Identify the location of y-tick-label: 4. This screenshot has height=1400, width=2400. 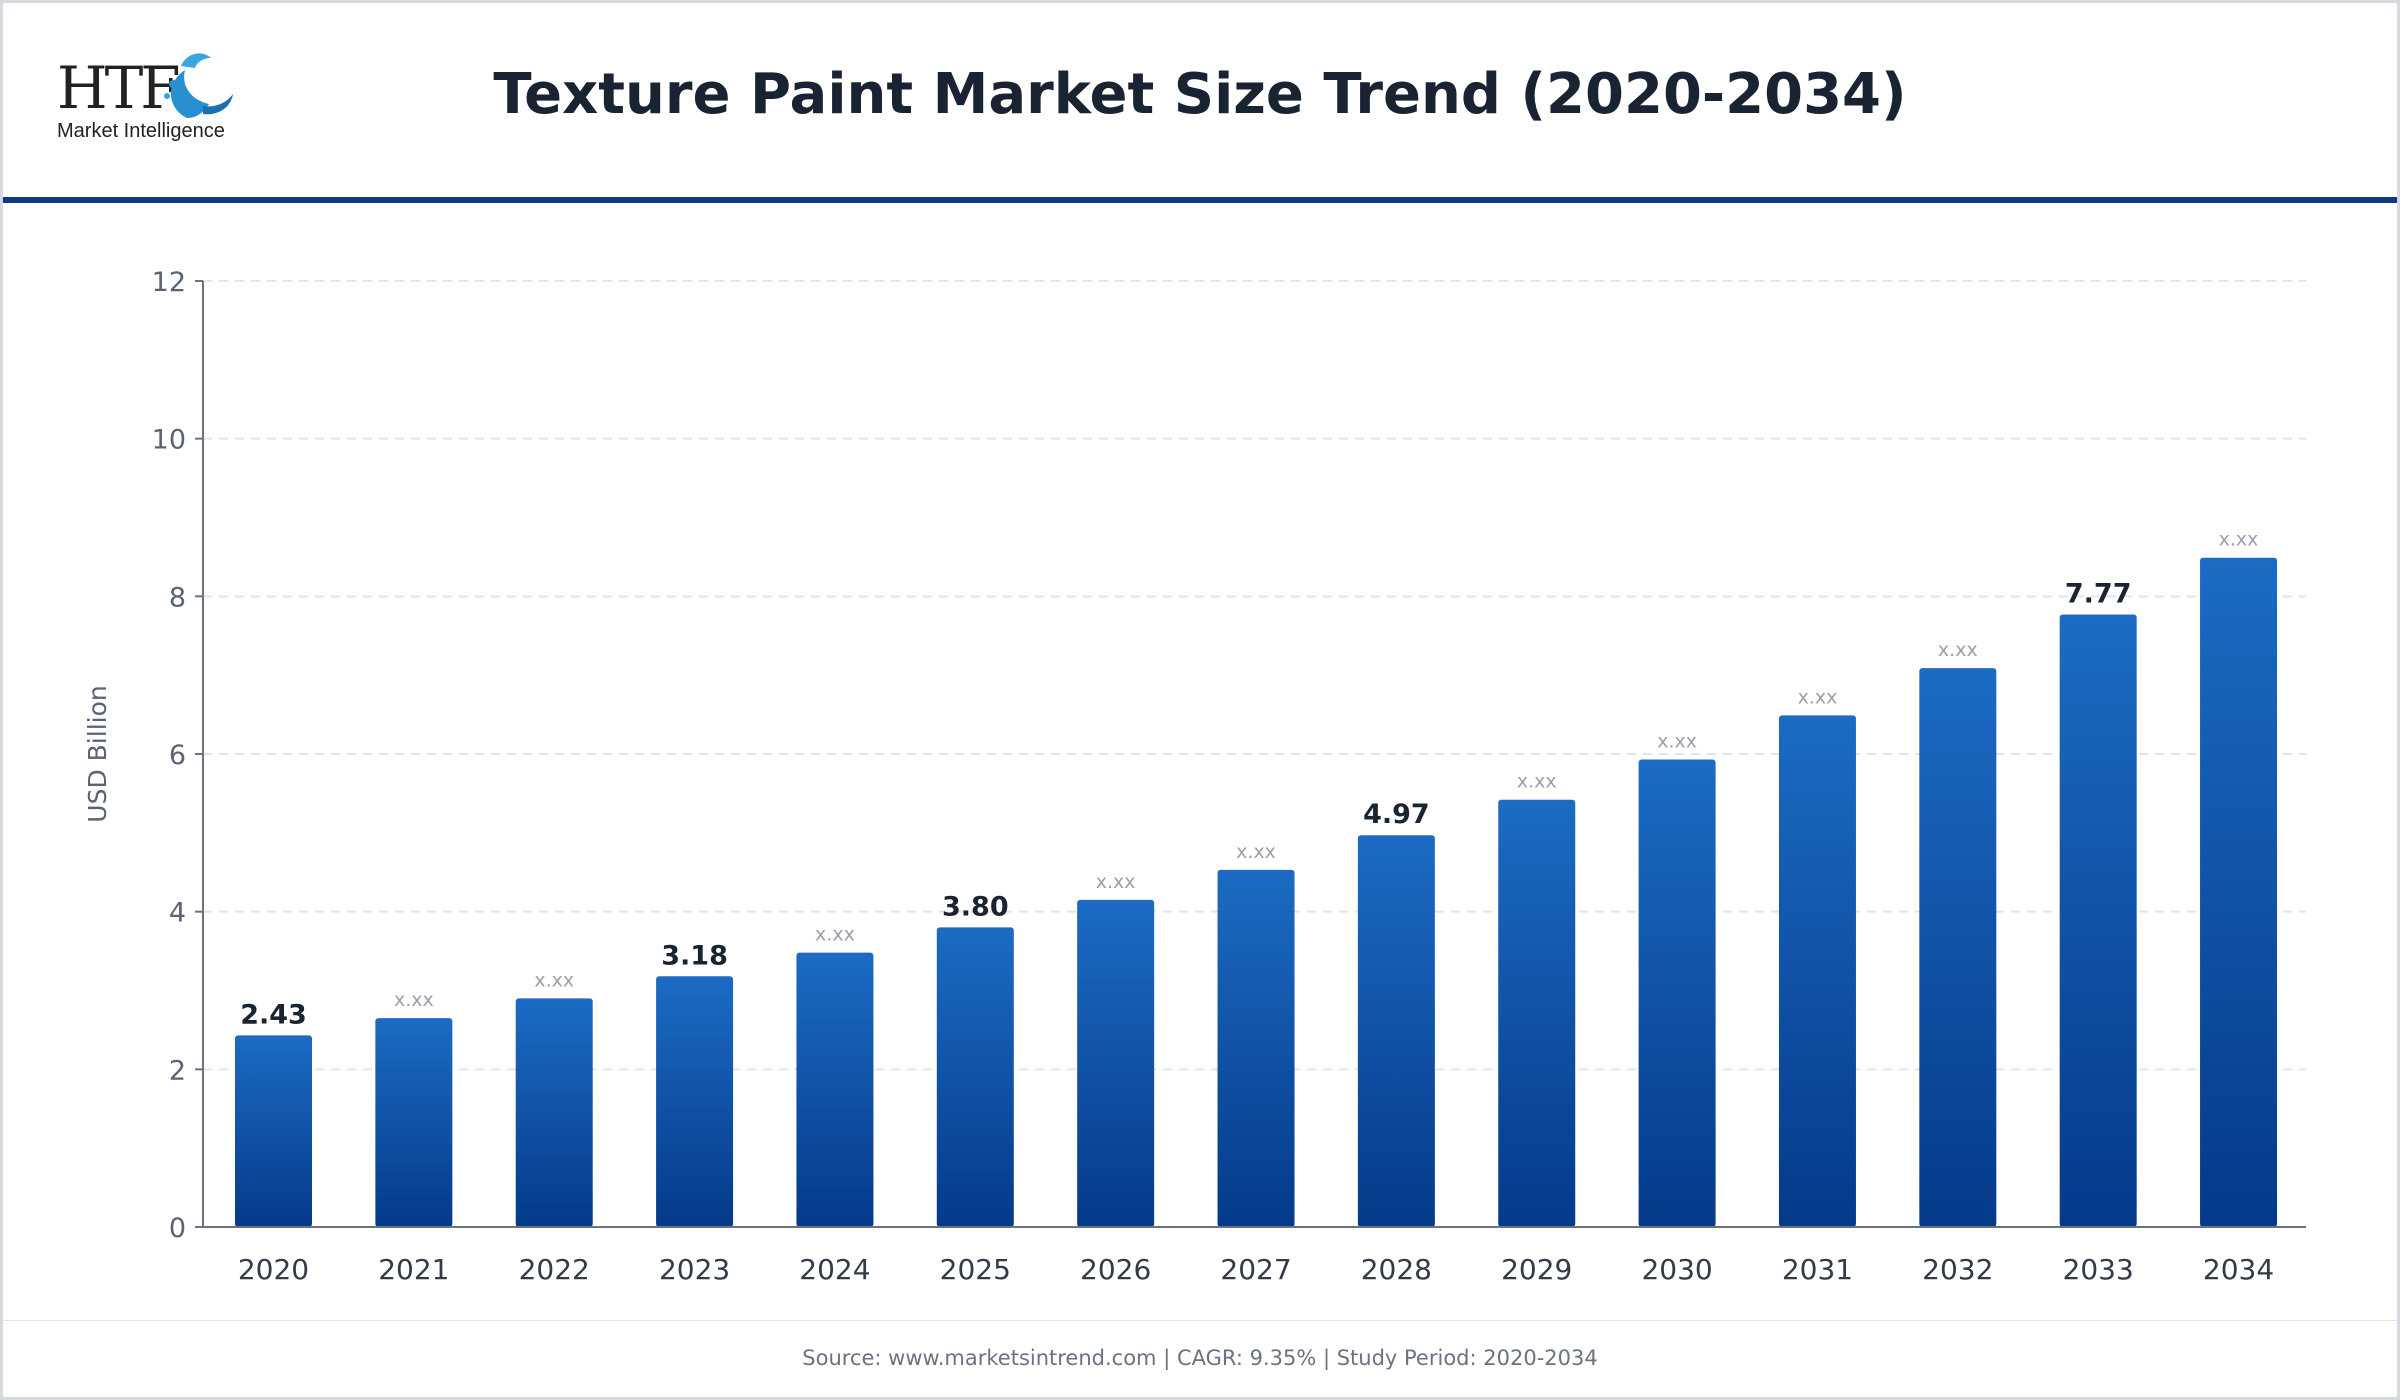
(177, 913).